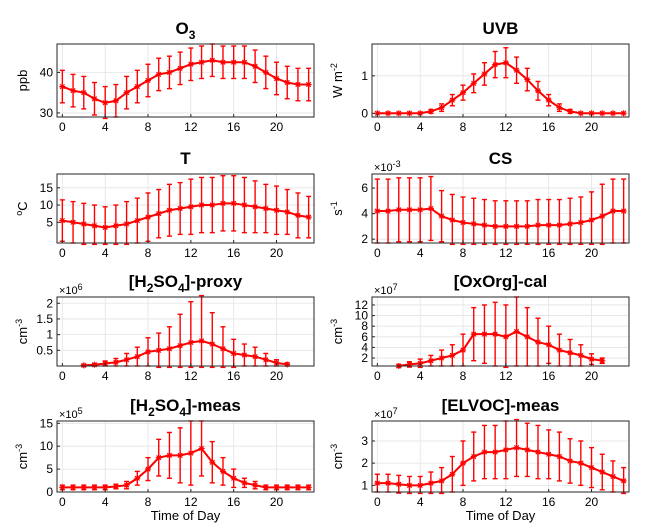 This screenshot has height=527, width=648. Describe the element at coordinates (47, 113) in the screenshot. I see `y-tick-label: 30` at that location.